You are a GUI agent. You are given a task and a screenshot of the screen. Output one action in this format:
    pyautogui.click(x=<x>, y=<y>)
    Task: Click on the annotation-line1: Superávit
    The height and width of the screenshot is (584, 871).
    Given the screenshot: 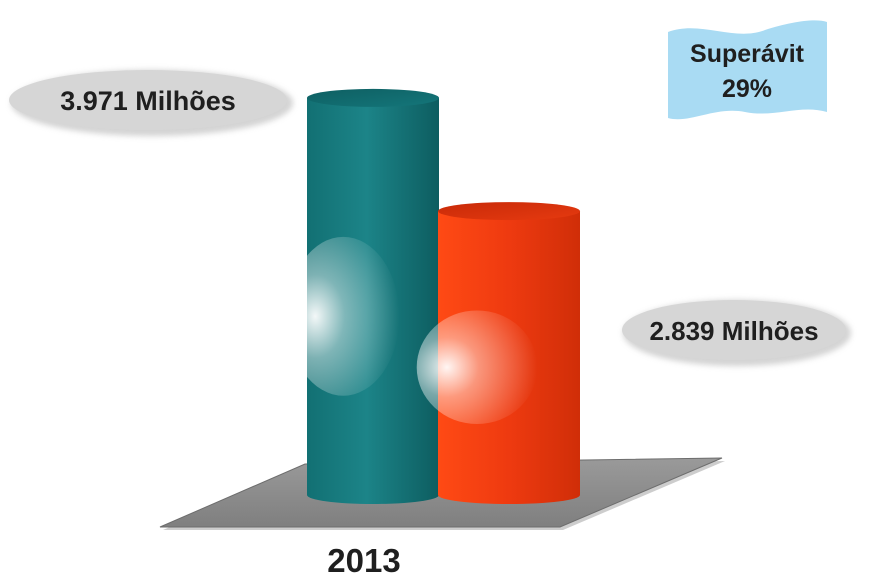 What is the action you would take?
    pyautogui.click(x=747, y=54)
    